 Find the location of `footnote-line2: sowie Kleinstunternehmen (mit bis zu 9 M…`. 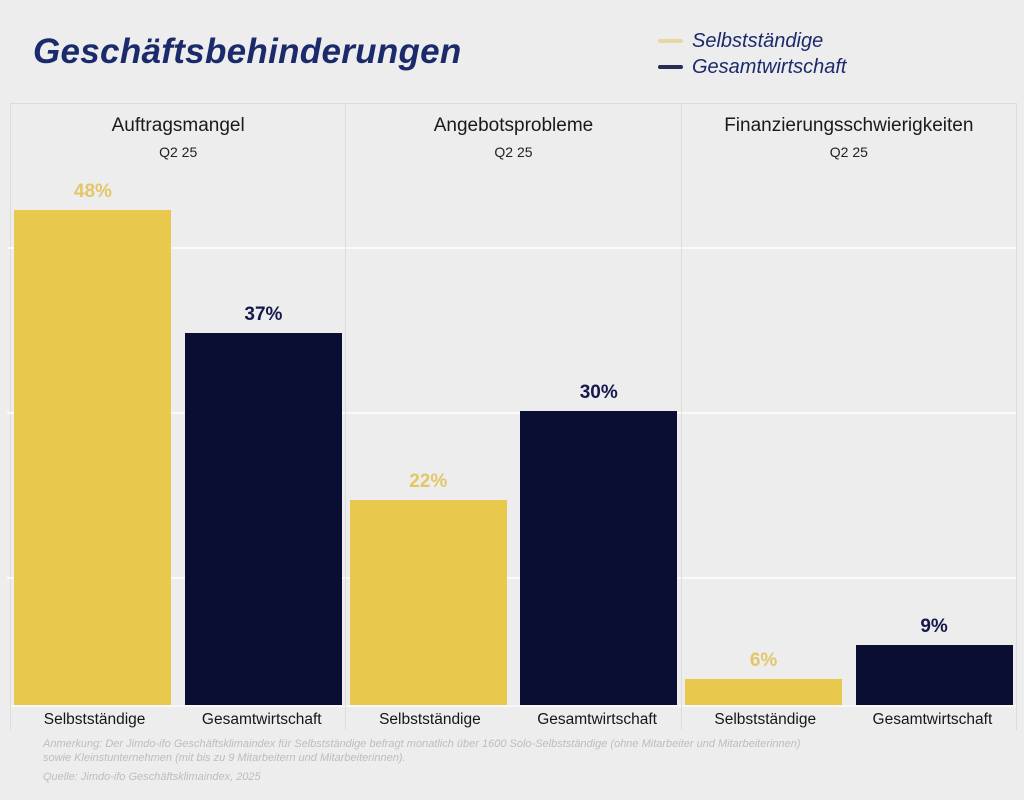

footnote-line2: sowie Kleinstunternehmen (mit bis zu 9 M… is located at coordinates (224, 758).